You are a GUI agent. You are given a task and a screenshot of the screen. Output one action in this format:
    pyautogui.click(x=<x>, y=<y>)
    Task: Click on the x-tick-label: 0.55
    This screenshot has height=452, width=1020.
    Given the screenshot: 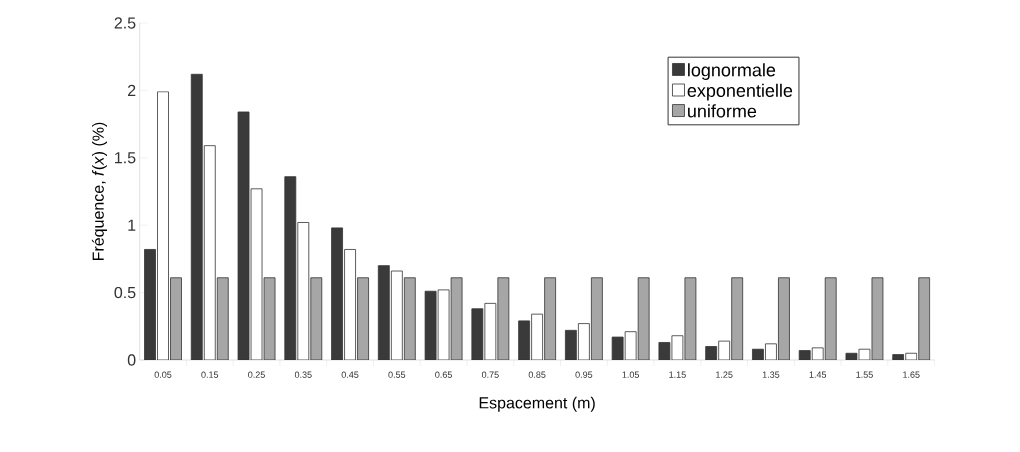 What is the action you would take?
    pyautogui.click(x=397, y=374)
    